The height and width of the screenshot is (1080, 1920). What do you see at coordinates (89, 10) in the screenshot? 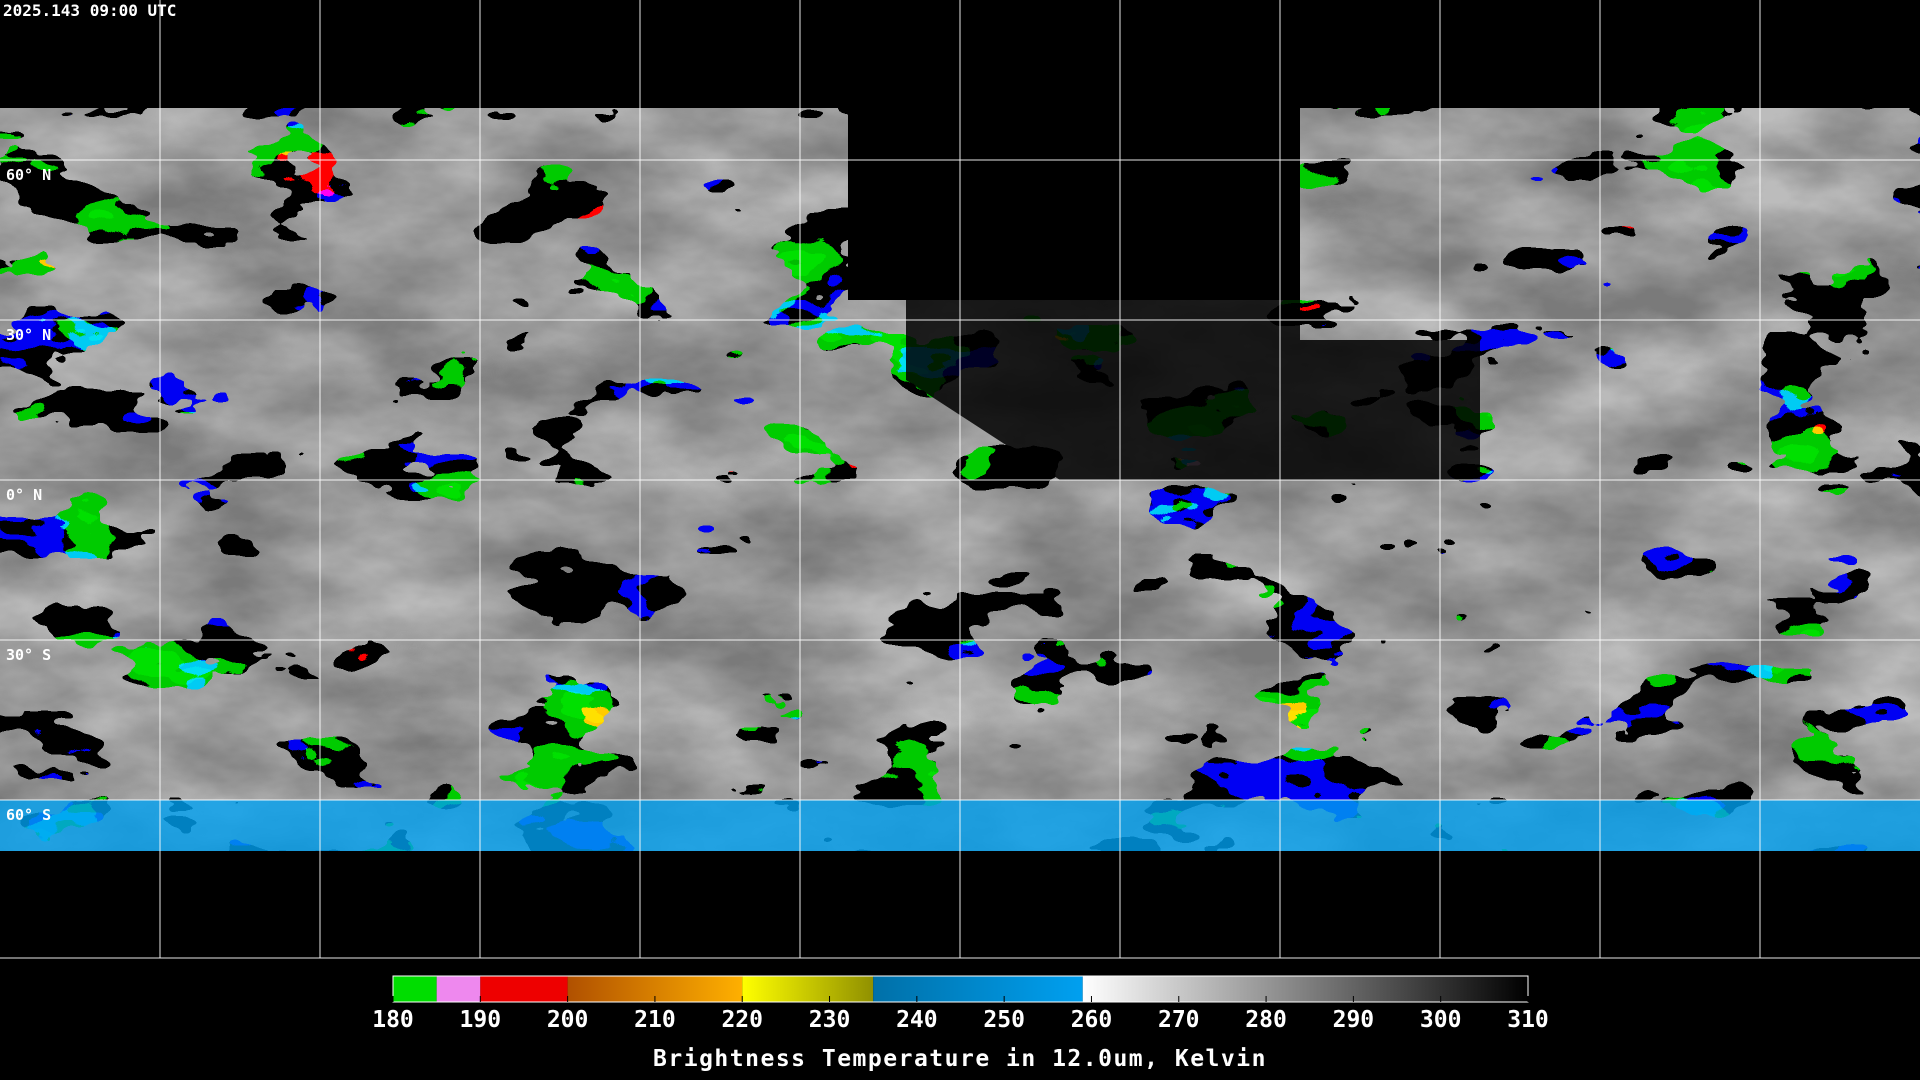
I see `timestamp: 2025.143 09:00 UTC` at bounding box center [89, 10].